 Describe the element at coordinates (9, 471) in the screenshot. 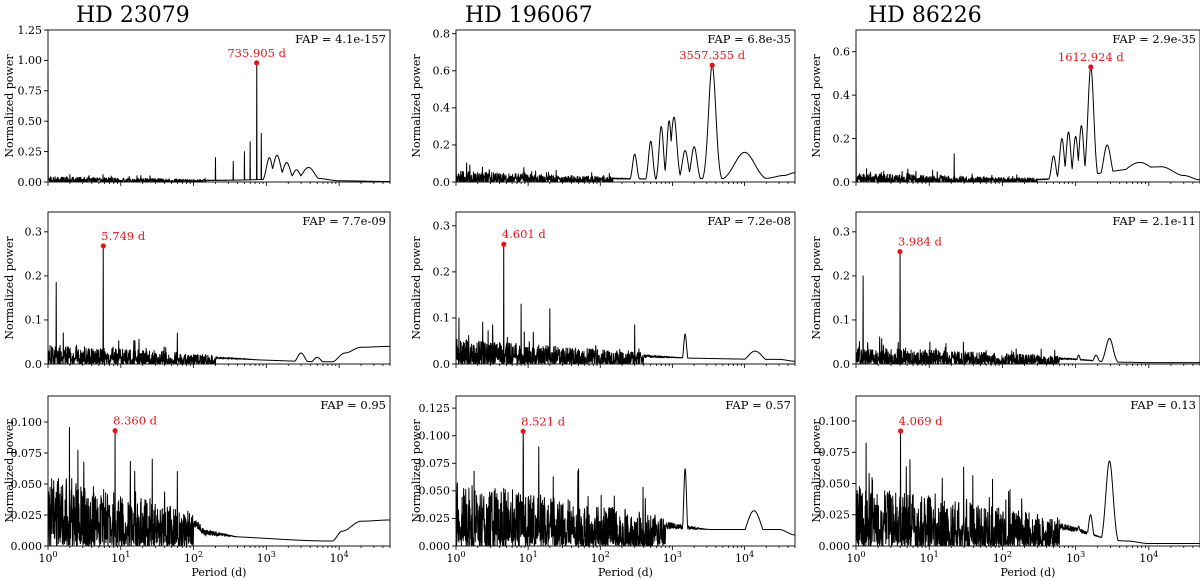

I see `y-axis-label-p20: Normalized power` at that location.